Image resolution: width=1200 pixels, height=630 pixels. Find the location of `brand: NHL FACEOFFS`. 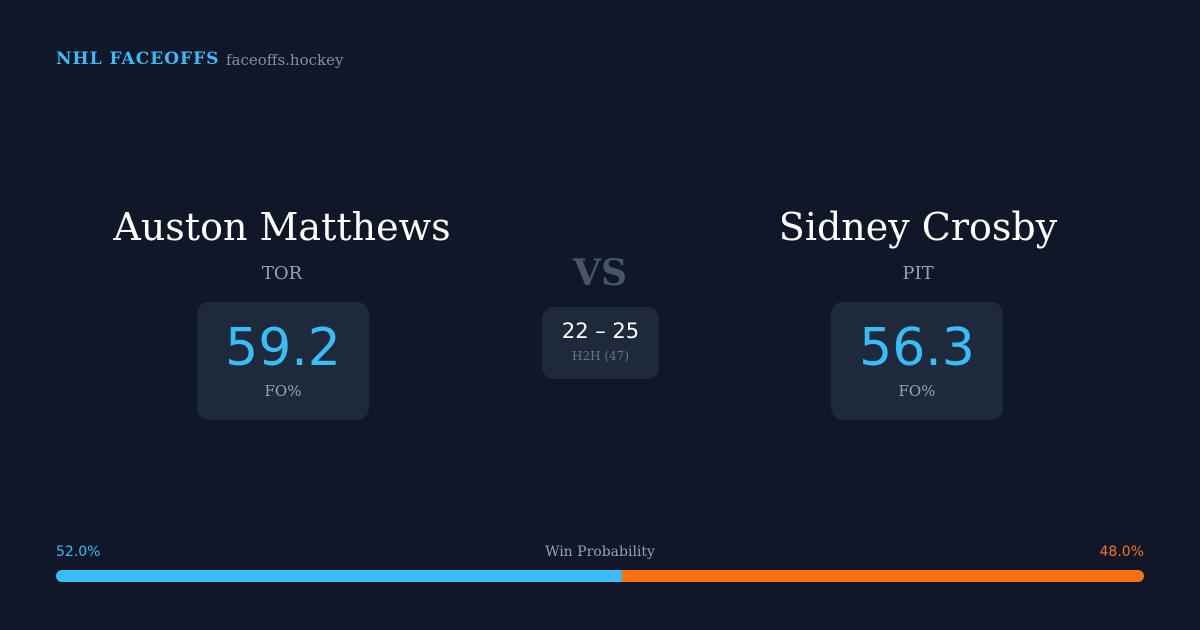

brand: NHL FACEOFFS is located at coordinates (138, 59).